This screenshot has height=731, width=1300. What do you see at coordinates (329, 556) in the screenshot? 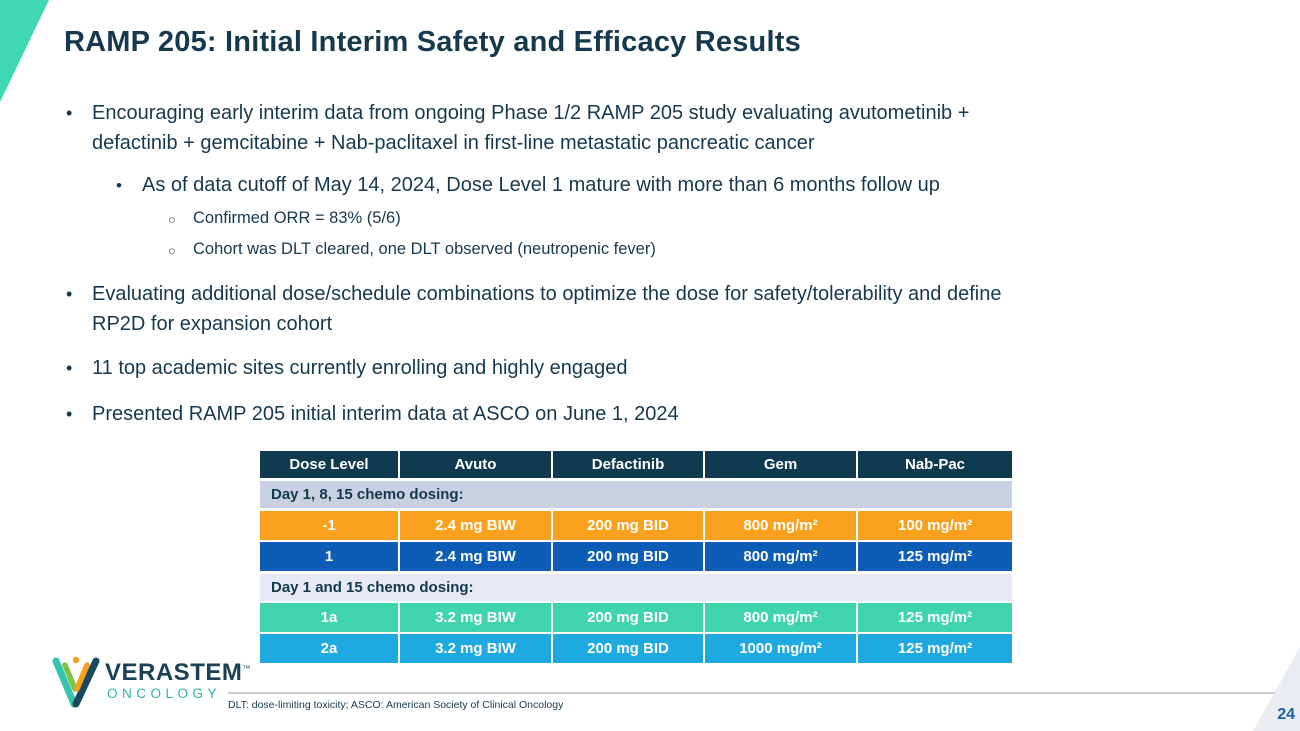
I see `table-cell: 1` at bounding box center [329, 556].